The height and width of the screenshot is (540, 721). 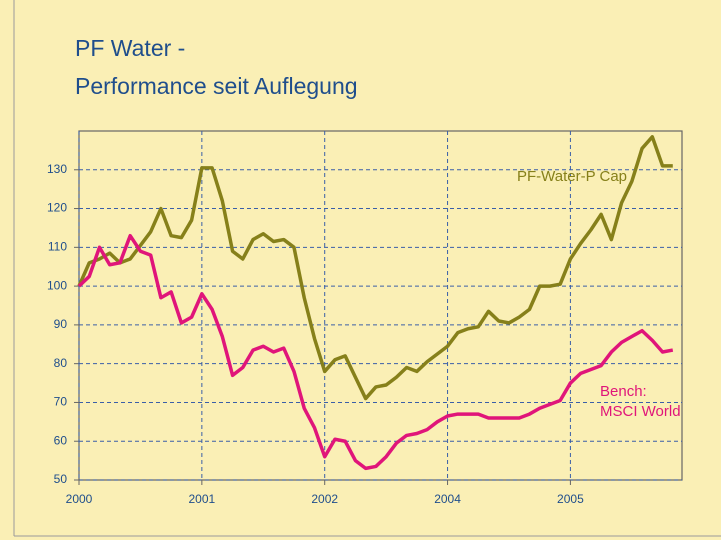 What do you see at coordinates (61, 402) in the screenshot?
I see `y-tick-label: 70` at bounding box center [61, 402].